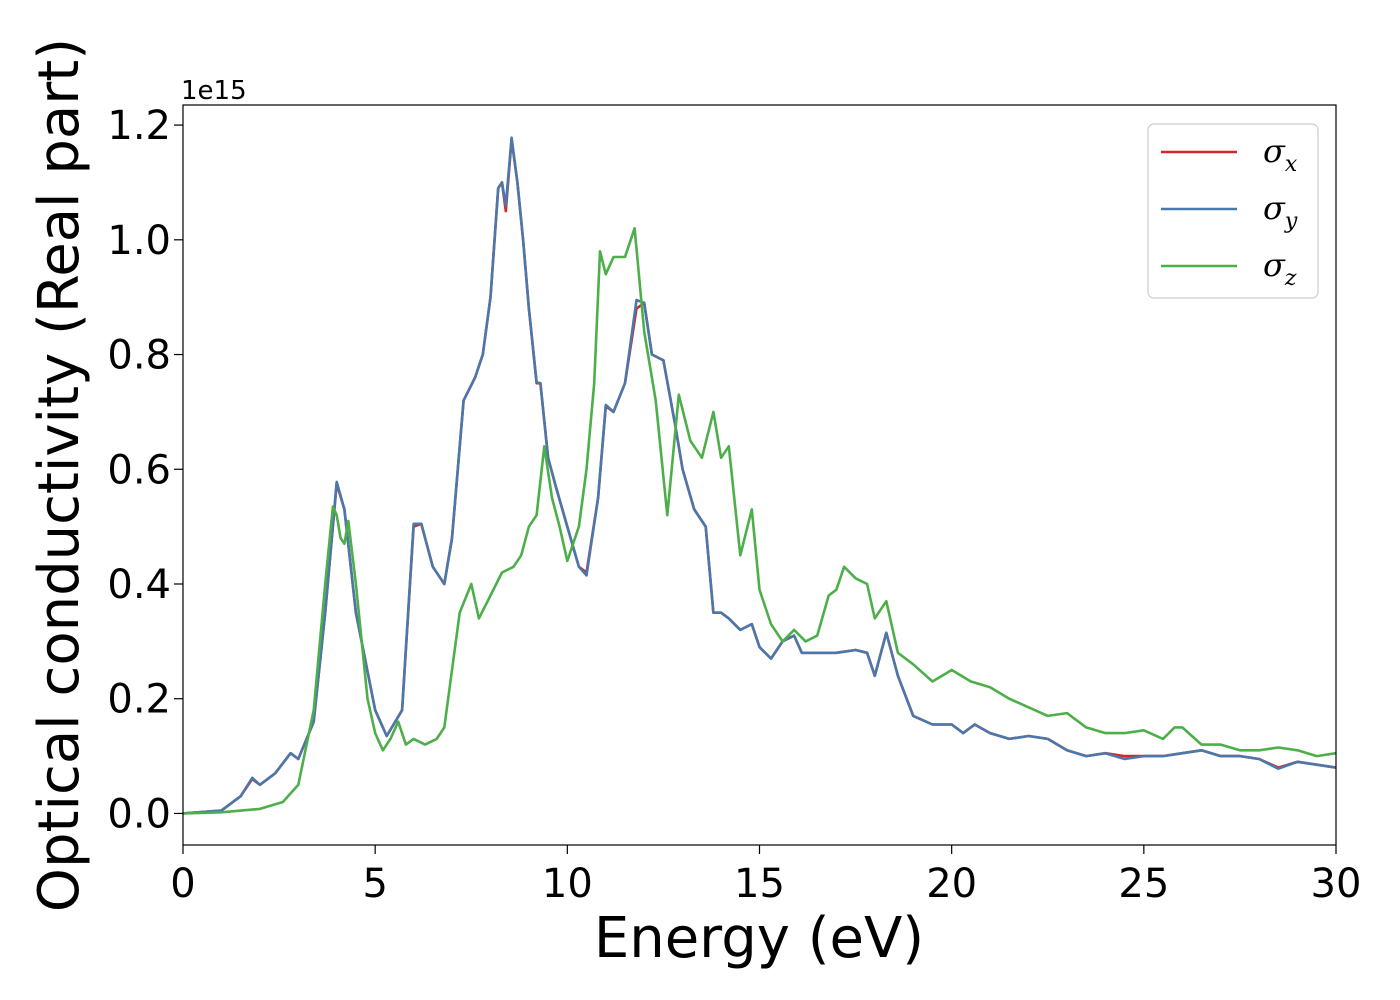 This screenshot has height=1000, width=1400. Describe the element at coordinates (139, 126) in the screenshot. I see `y-tick-label: 1.2` at that location.